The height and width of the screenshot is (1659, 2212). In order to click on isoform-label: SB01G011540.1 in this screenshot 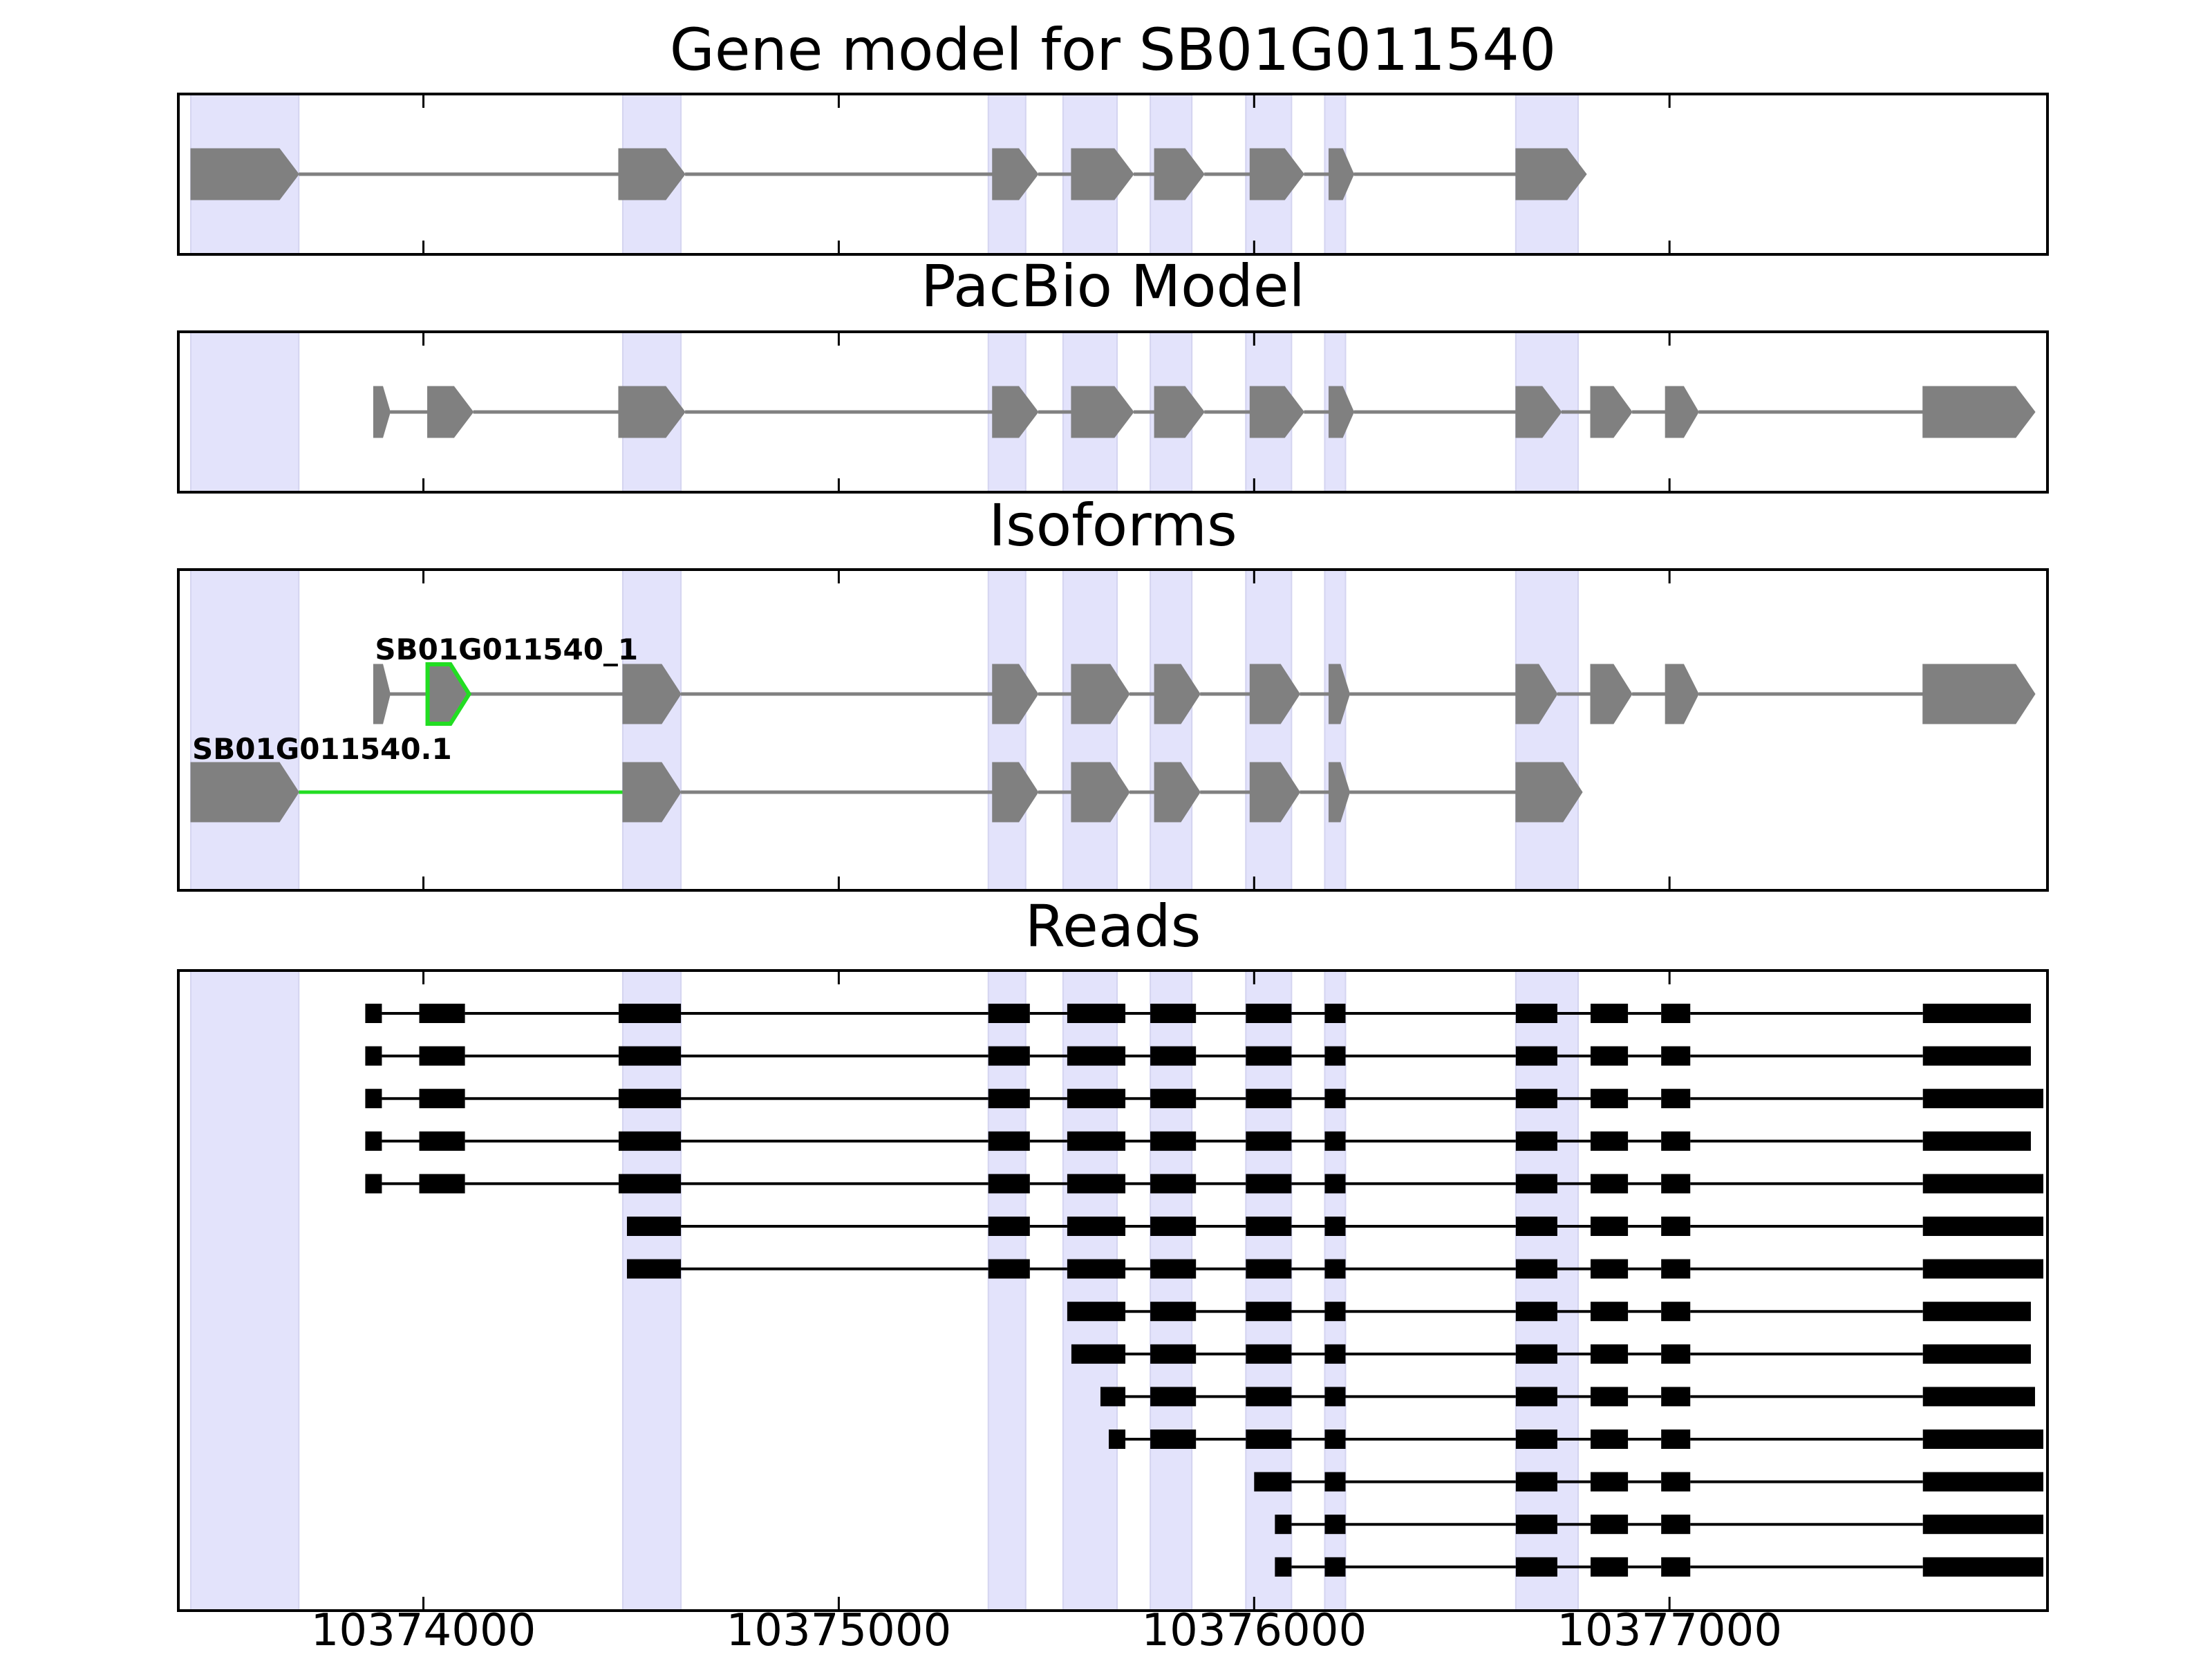, I will do `click(322, 749)`.